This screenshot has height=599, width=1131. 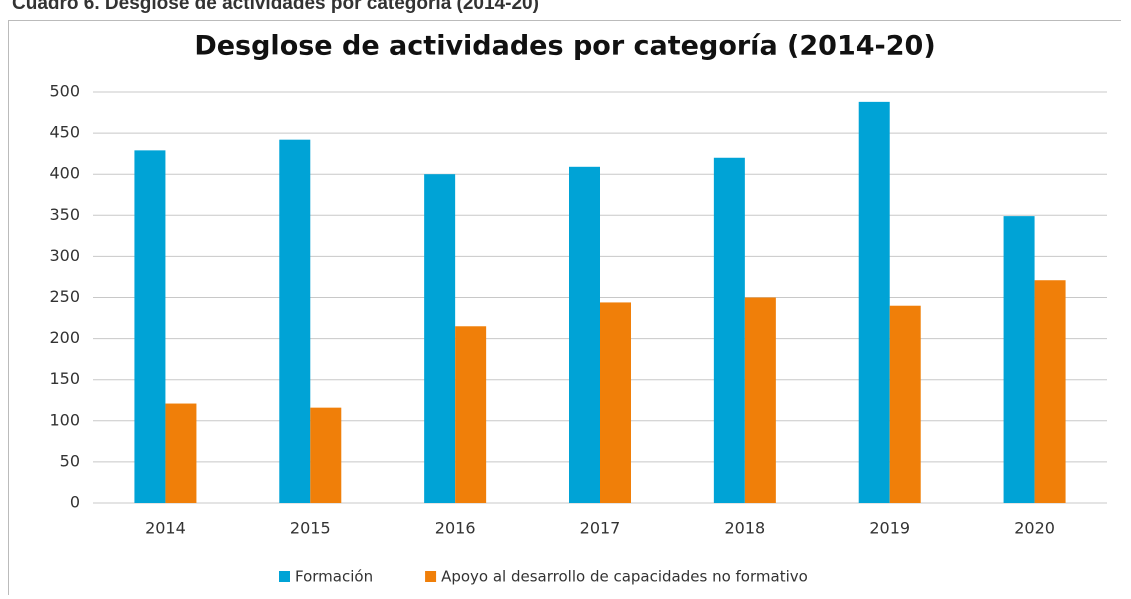 What do you see at coordinates (64, 132) in the screenshot?
I see `y-tick-label: 450` at bounding box center [64, 132].